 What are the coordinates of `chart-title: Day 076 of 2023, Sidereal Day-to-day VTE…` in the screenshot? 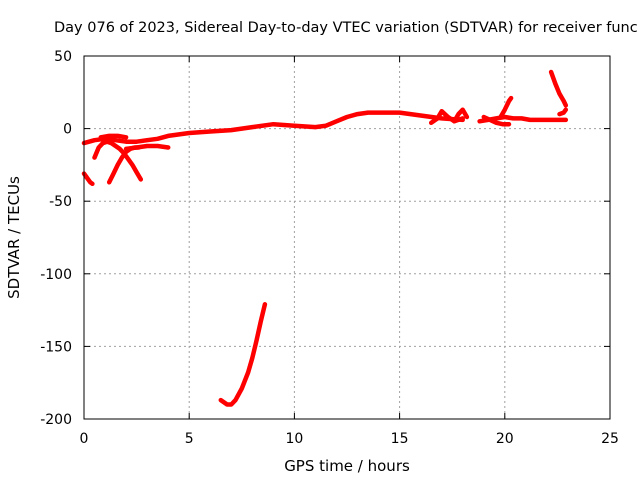 It's located at (346, 28).